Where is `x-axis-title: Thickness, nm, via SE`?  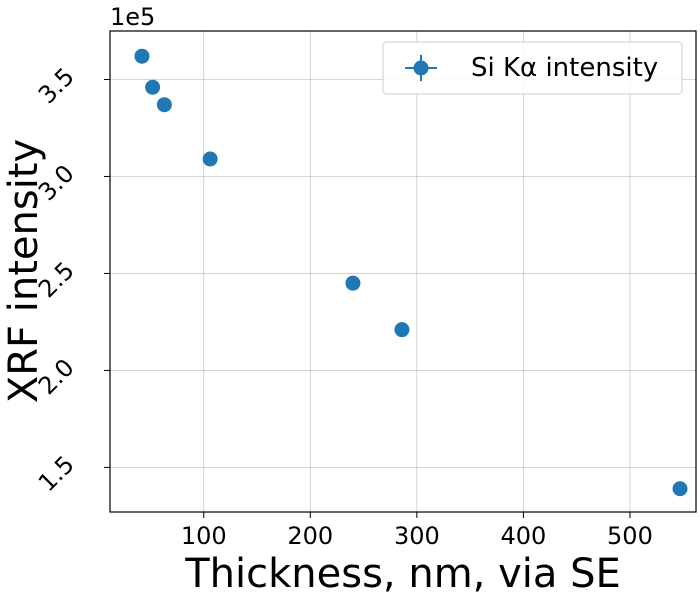 x-axis-title: Thickness, nm, via SE is located at coordinates (402, 574).